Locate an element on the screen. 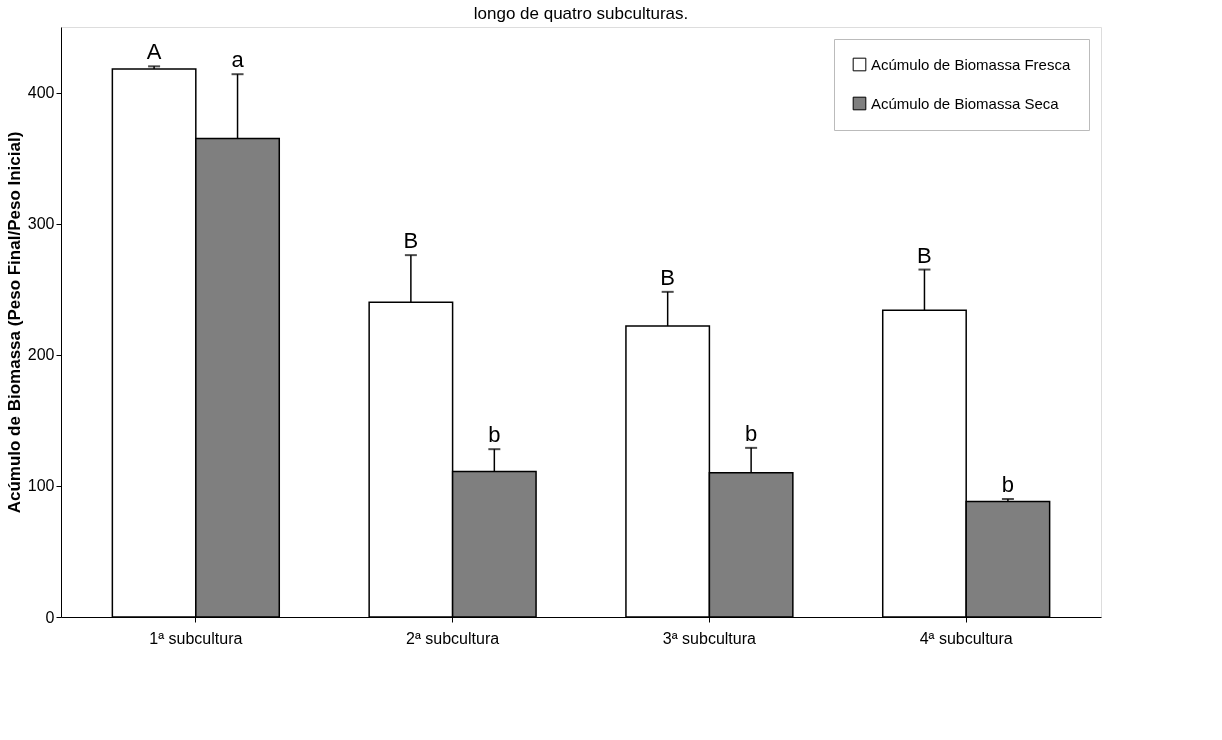 This screenshot has width=1222, height=740. y-tick-label: 200 is located at coordinates (41, 355).